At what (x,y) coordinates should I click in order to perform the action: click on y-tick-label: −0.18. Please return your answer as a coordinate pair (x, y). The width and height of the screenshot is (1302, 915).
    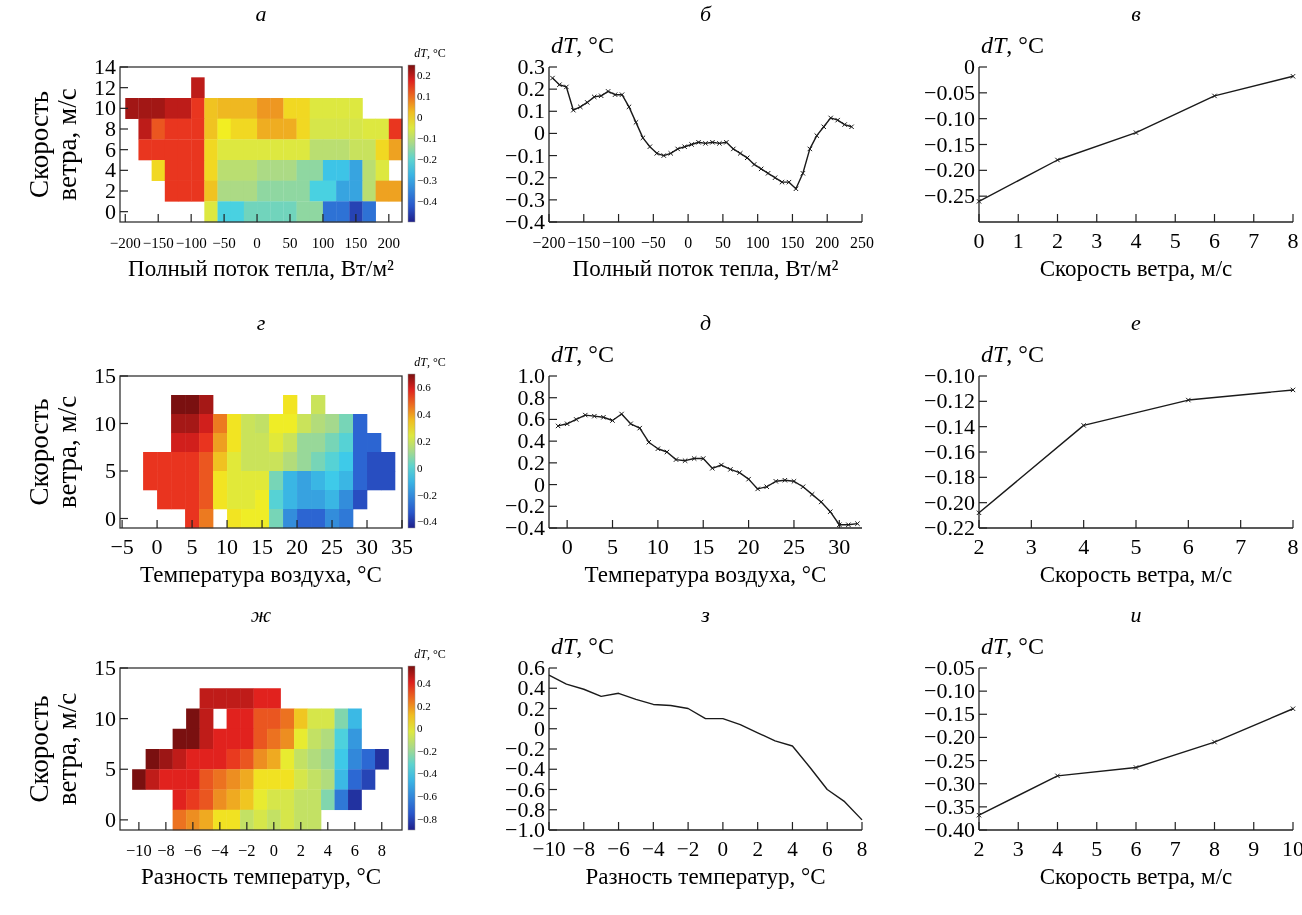
    Looking at the image, I should click on (949, 477).